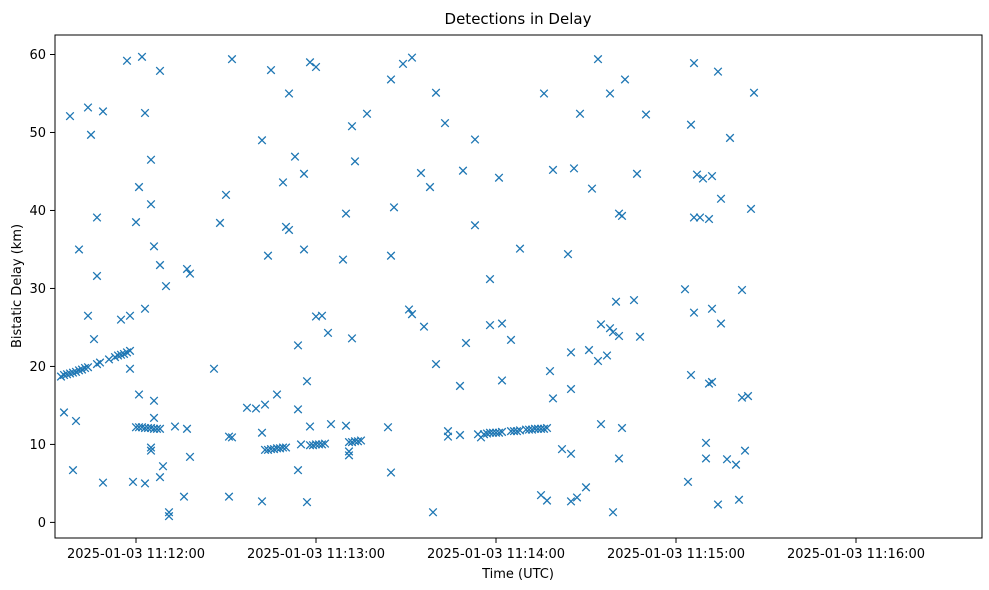  What do you see at coordinates (316, 554) in the screenshot?
I see `x-tick-label: 2025-01-03 11:13:00` at bounding box center [316, 554].